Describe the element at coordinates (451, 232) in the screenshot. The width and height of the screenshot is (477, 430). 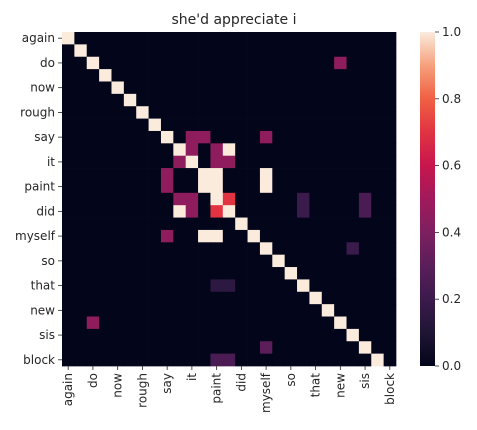
I see `colorbar-tick-label: 0.4` at that location.